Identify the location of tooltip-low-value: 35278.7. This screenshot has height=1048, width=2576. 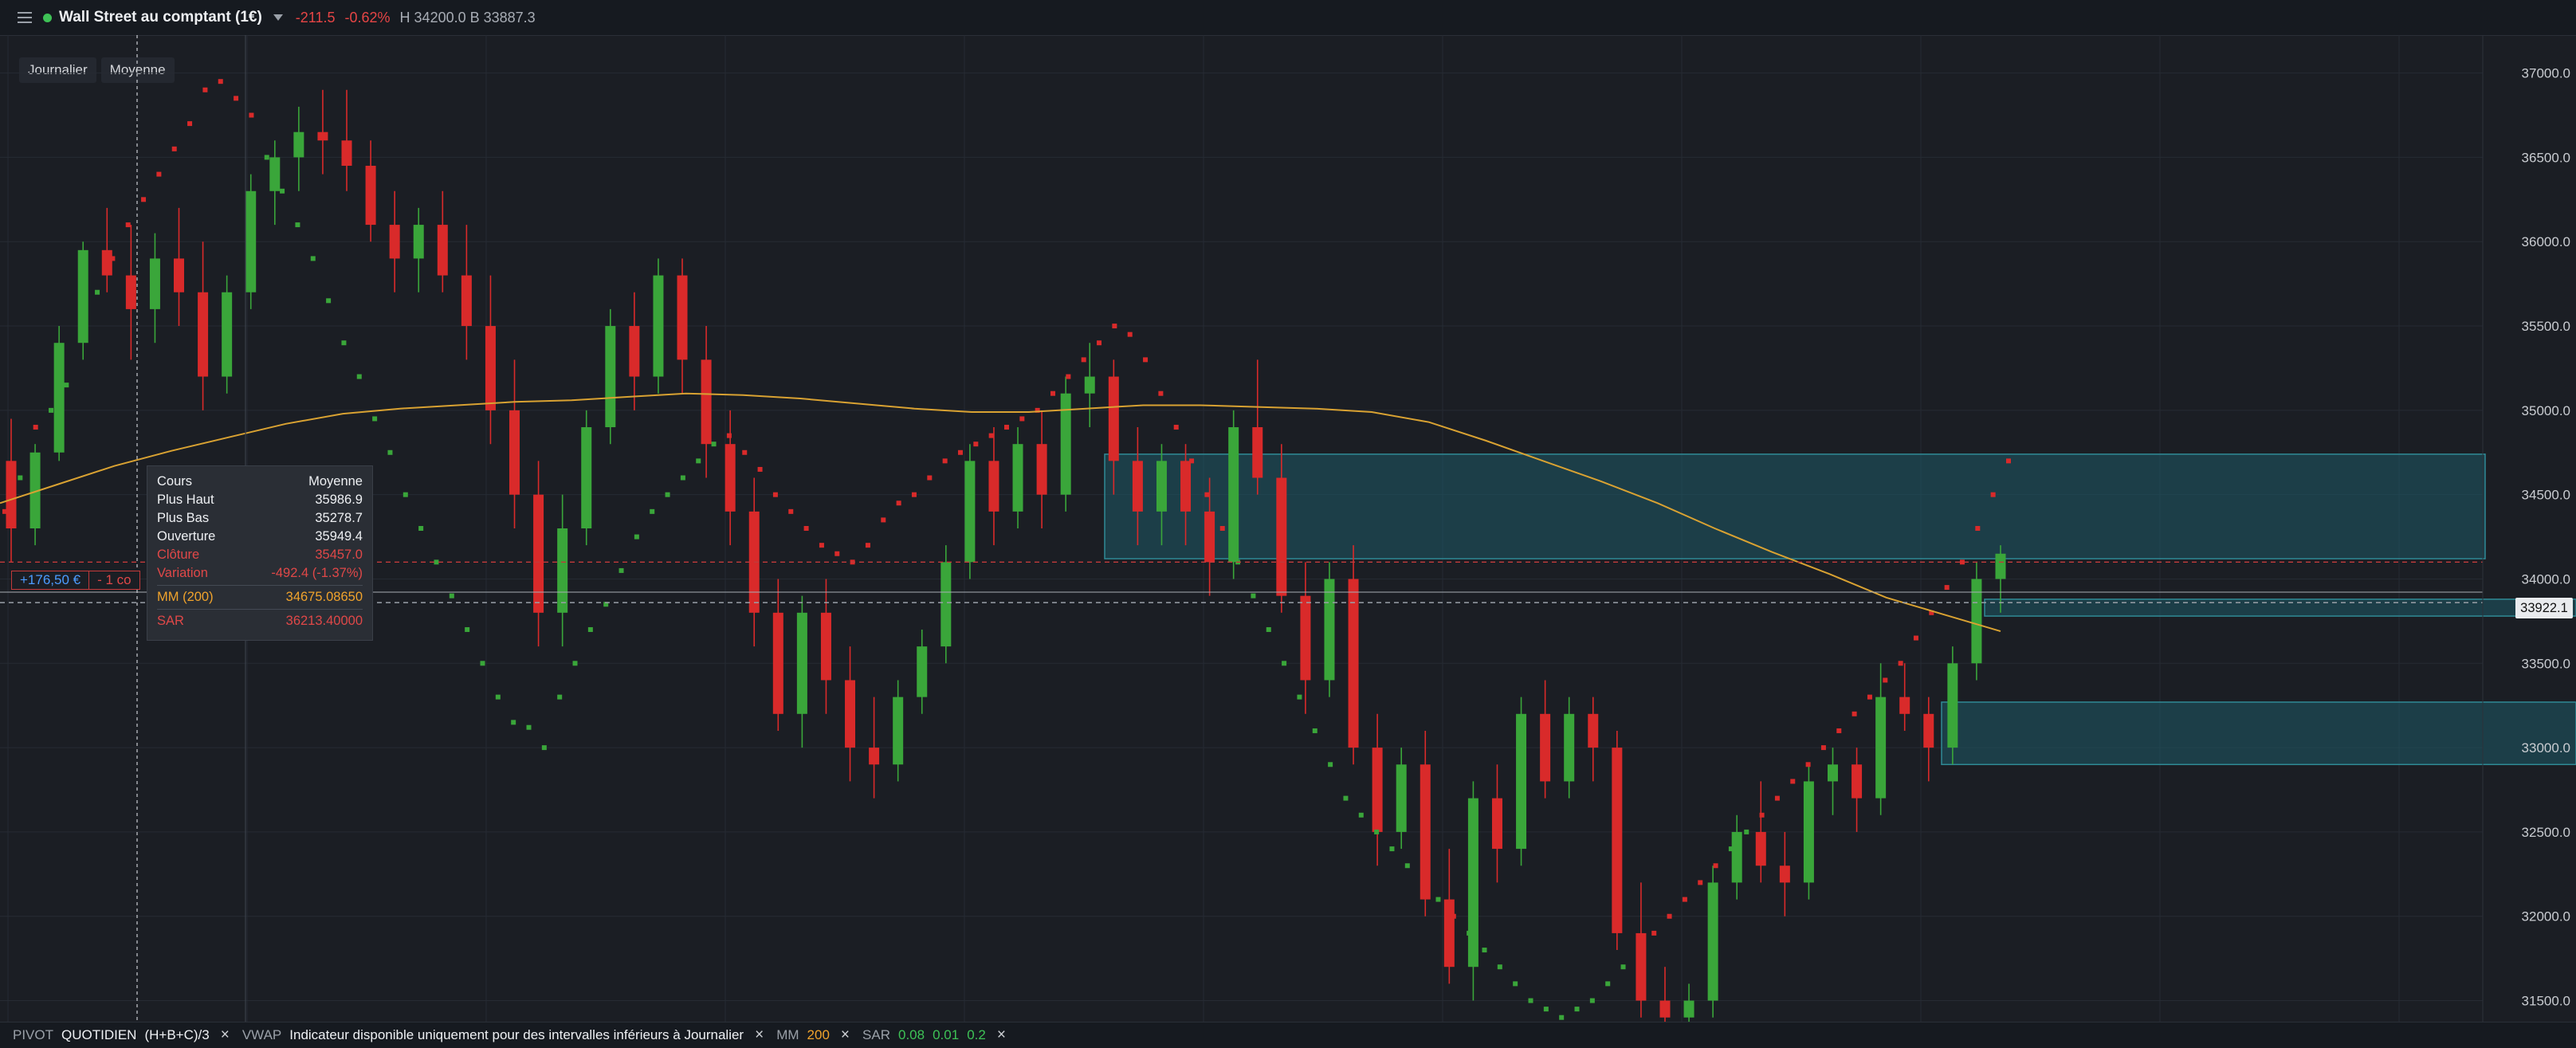
(339, 518).